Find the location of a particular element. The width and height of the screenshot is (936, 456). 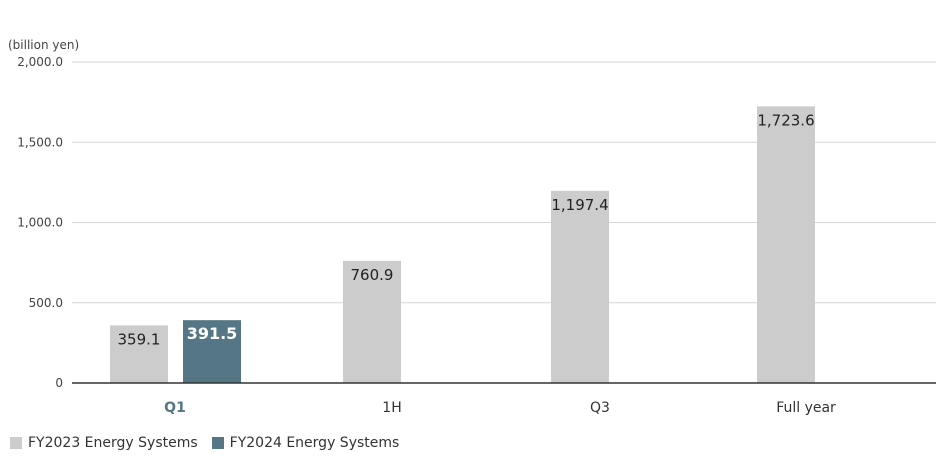

legend-swatch-fy2023 is located at coordinates (16, 443).